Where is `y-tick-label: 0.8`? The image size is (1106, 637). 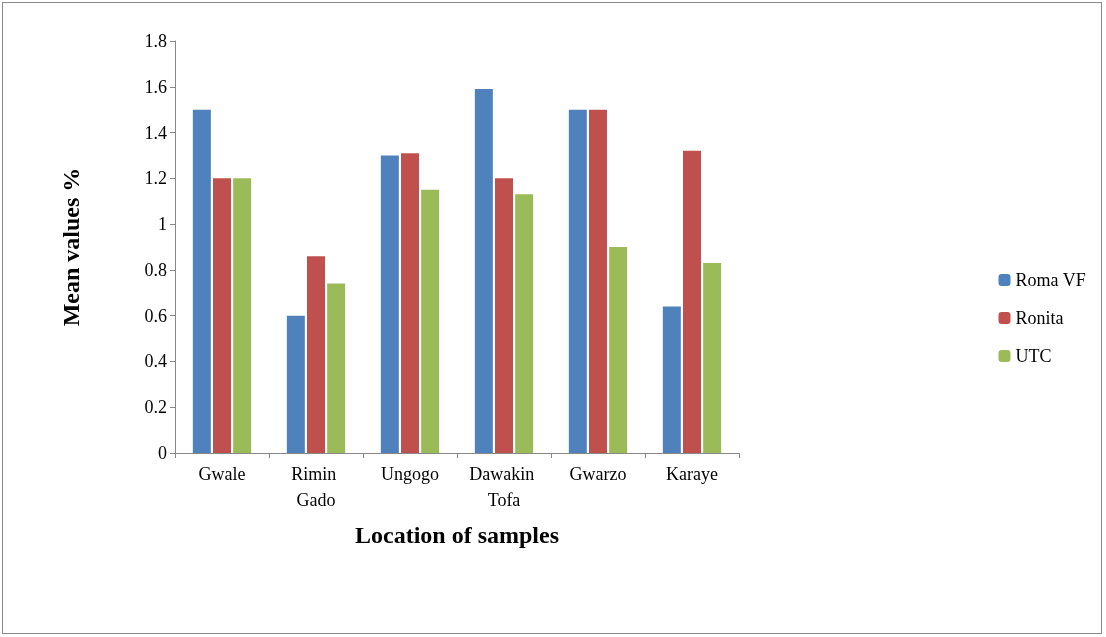 y-tick-label: 0.8 is located at coordinates (155, 269).